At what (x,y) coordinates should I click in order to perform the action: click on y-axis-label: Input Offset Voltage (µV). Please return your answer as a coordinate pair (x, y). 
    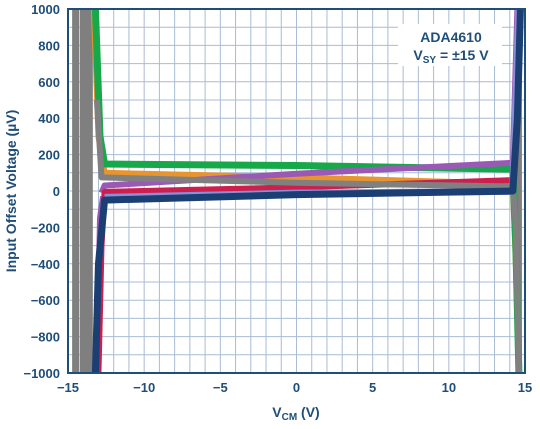
    Looking at the image, I should click on (11, 191).